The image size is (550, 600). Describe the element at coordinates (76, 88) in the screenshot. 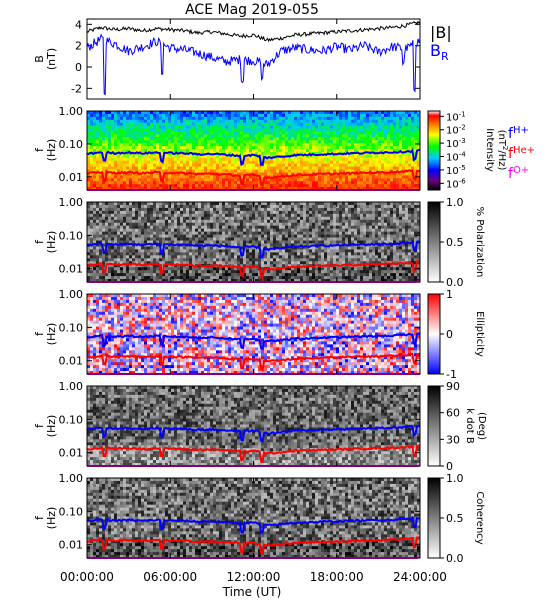

I see `b-ytick-label: -2` at that location.